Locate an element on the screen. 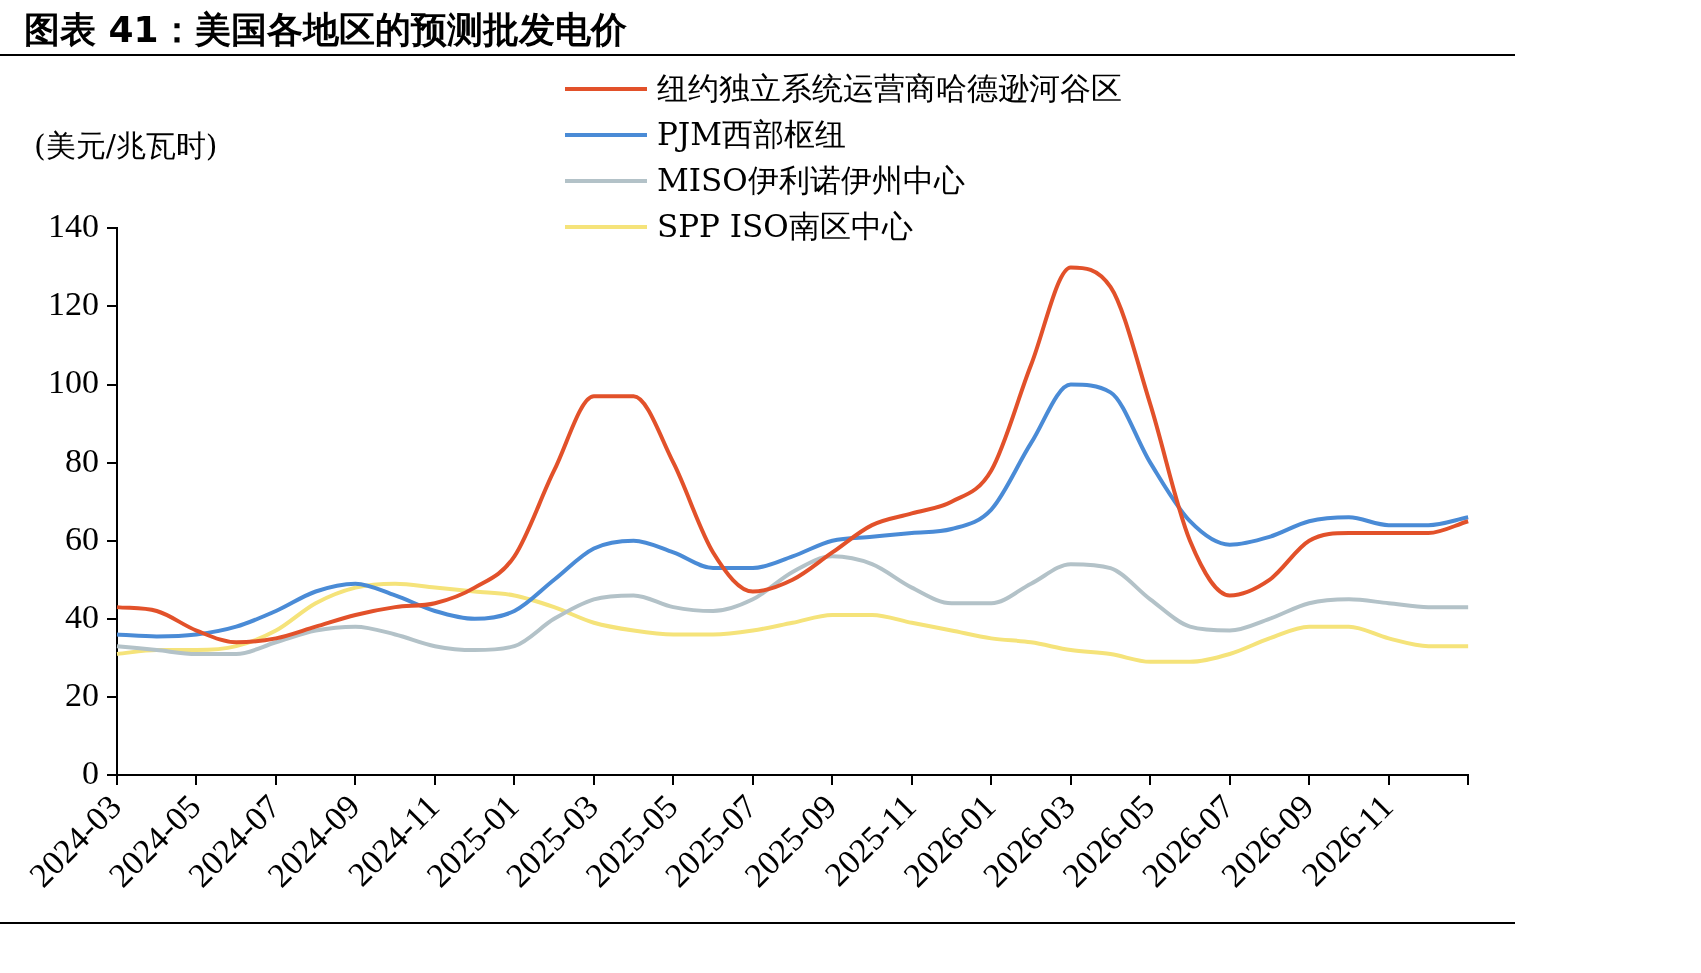 This screenshot has width=1701, height=973. y-tick-label: 20 is located at coordinates (82, 694).